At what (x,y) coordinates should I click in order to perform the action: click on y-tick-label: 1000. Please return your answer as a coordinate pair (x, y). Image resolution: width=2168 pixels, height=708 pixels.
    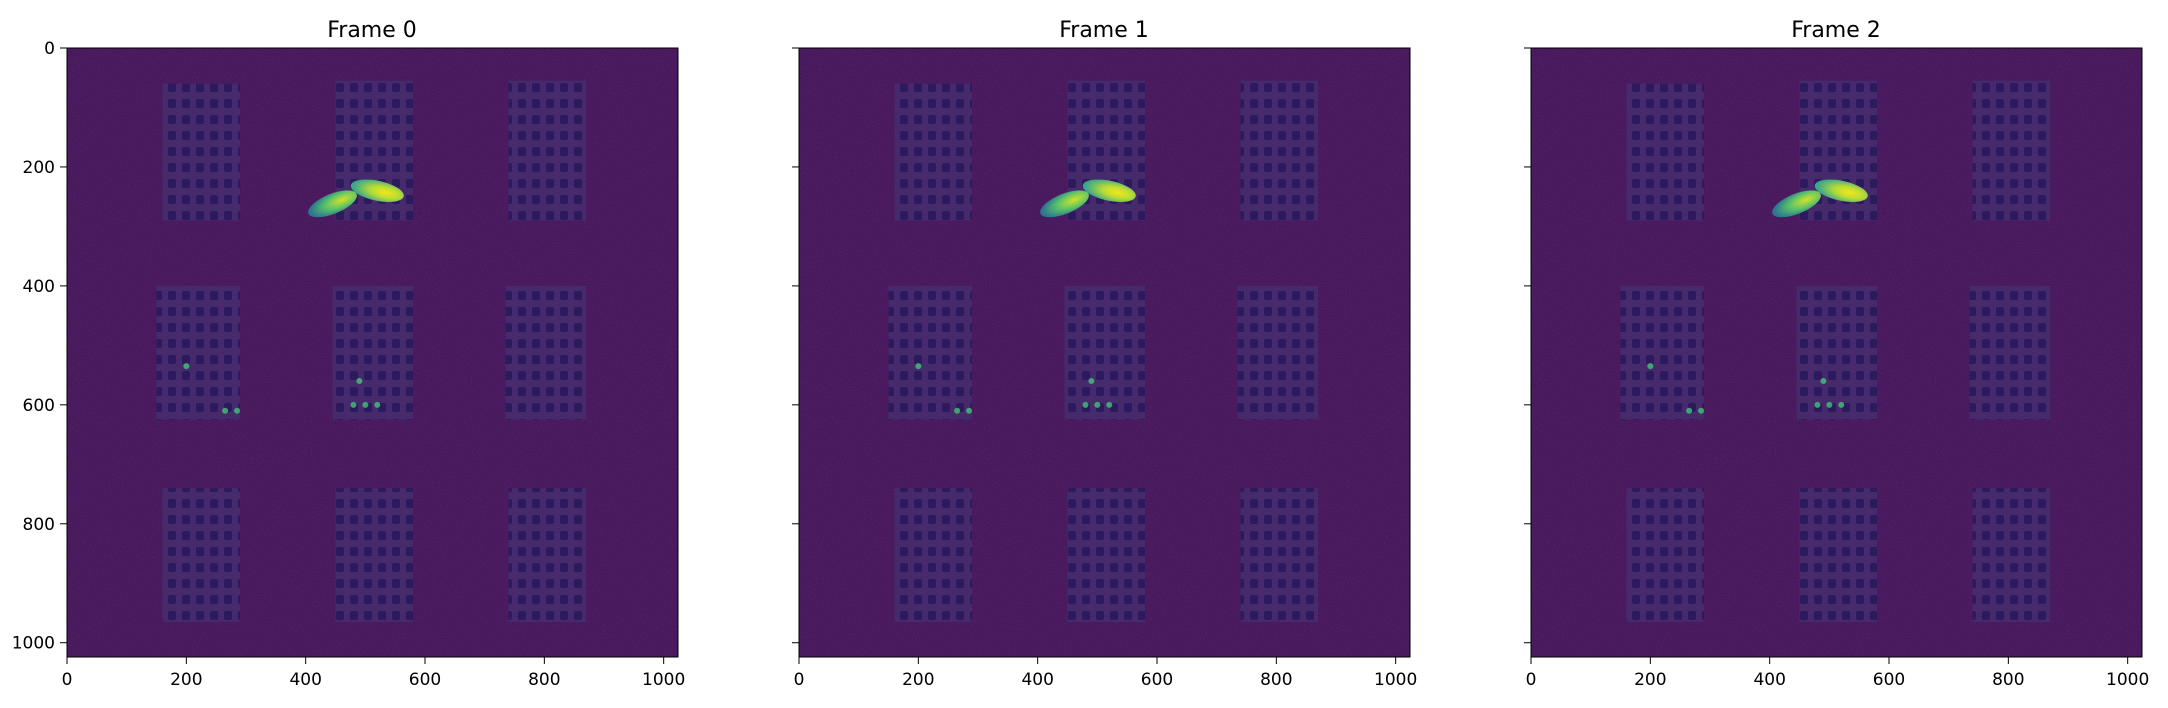
    Looking at the image, I should click on (33, 644).